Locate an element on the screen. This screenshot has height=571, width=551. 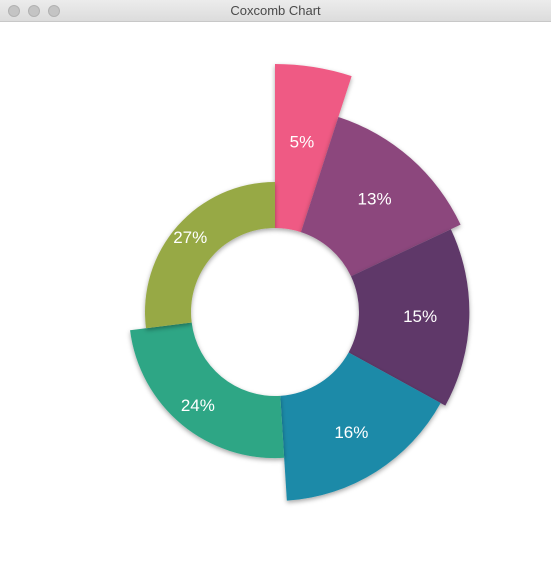
title-bar: Coxcomb Chart is located at coordinates (275, 11).